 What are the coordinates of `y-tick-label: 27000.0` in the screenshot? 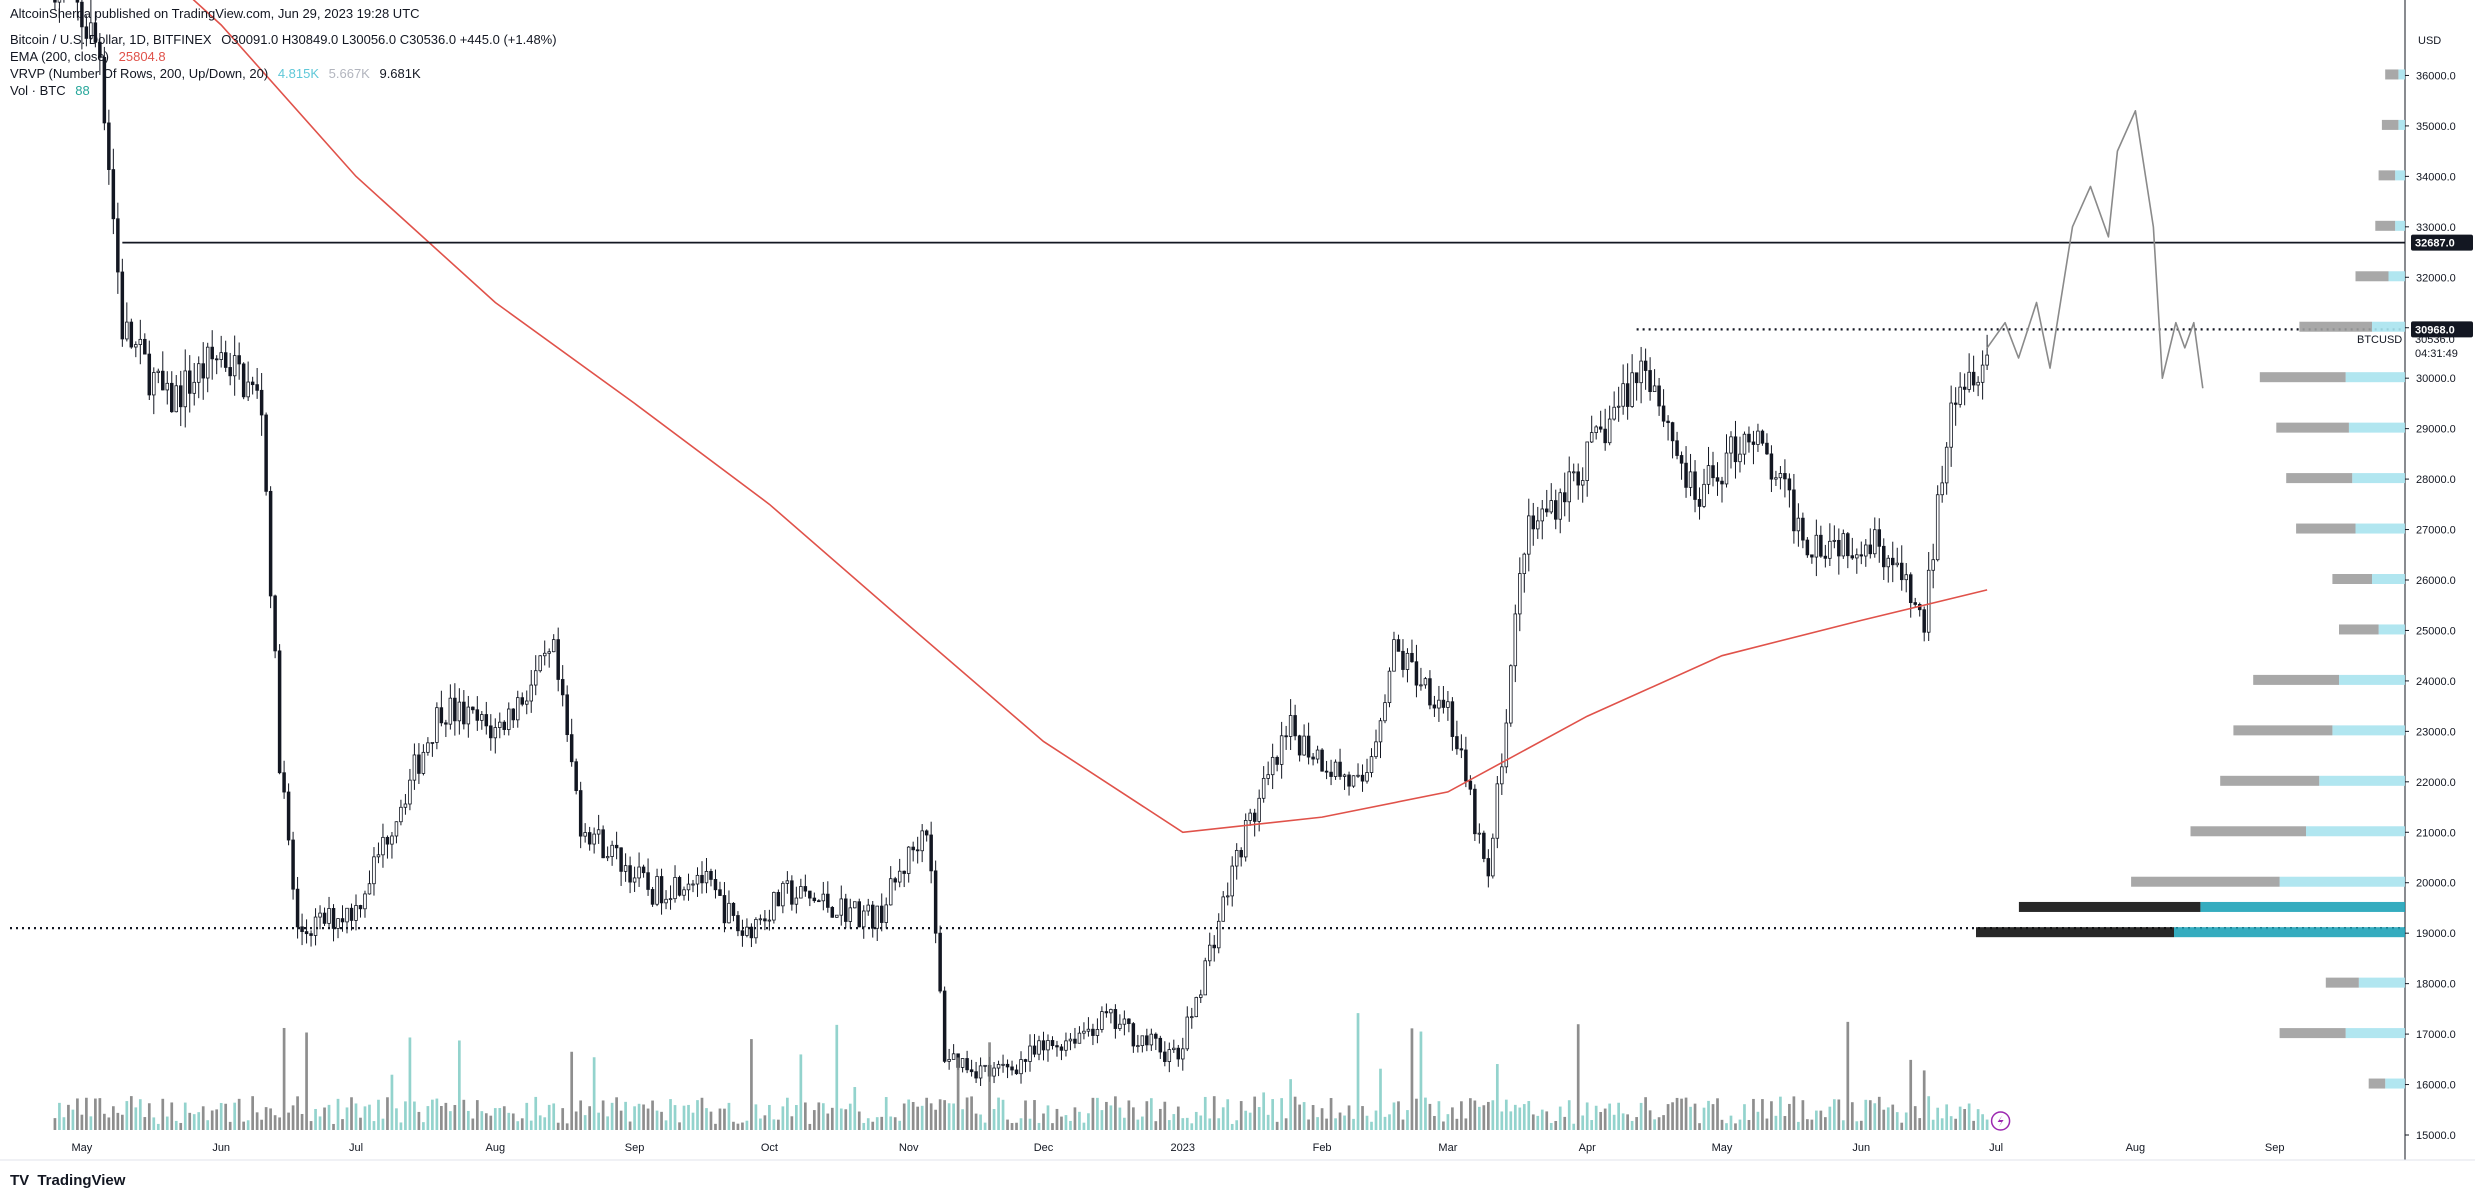 It's located at (2436, 531).